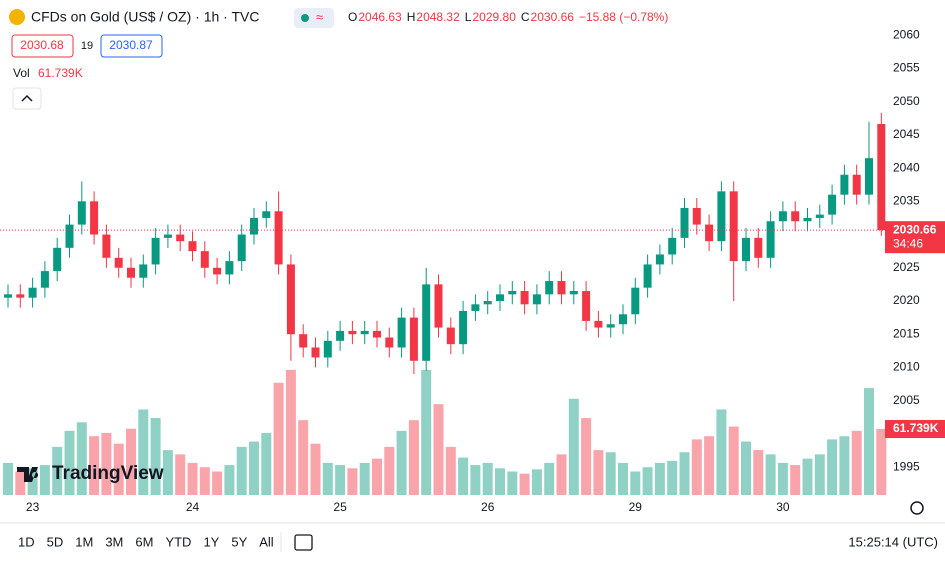  Describe the element at coordinates (917, 508) in the screenshot. I see `settings-icon` at that location.